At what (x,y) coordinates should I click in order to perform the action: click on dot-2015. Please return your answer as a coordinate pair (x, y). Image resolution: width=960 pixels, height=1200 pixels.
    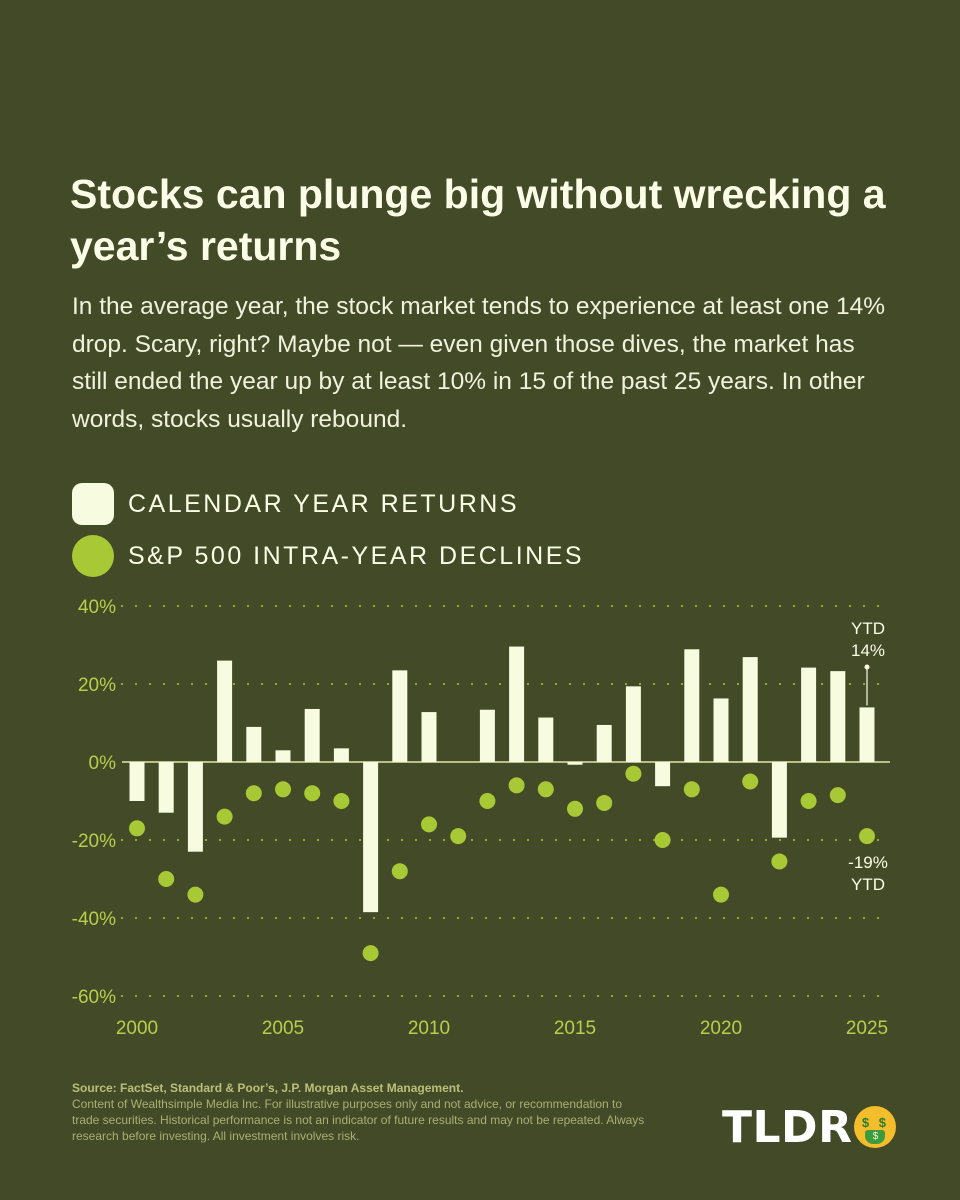
    Looking at the image, I should click on (575, 808).